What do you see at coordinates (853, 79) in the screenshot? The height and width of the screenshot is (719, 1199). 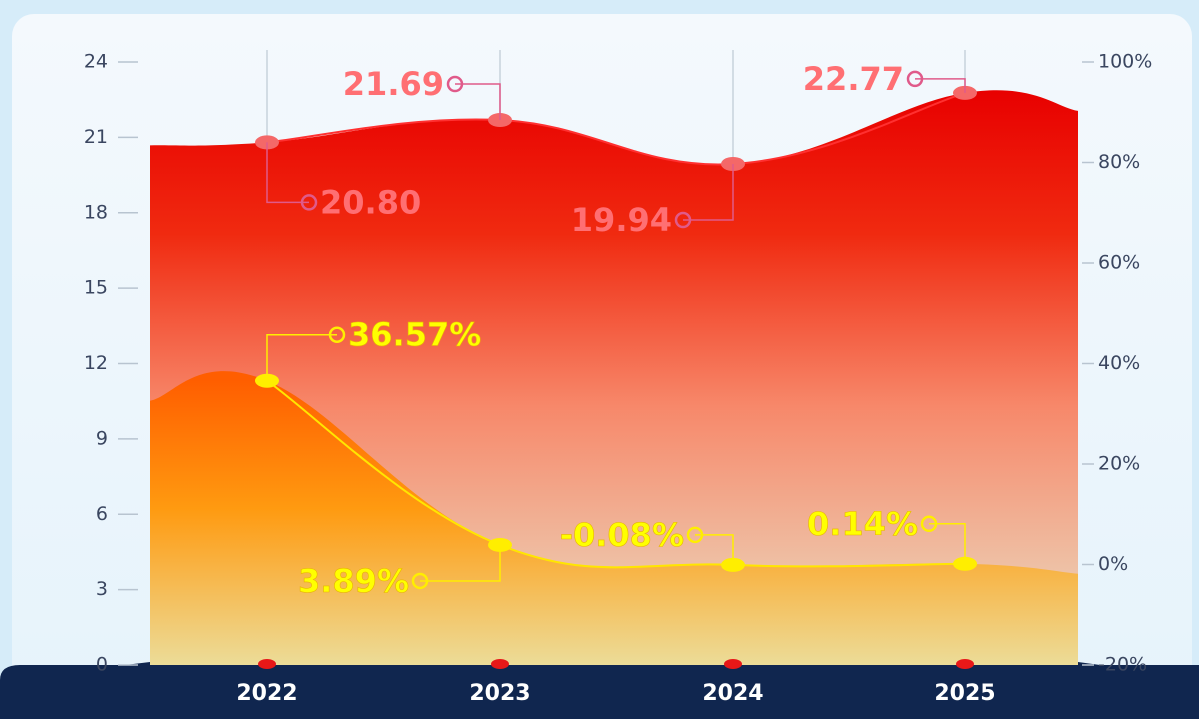 I see `value-label: 22.77` at bounding box center [853, 79].